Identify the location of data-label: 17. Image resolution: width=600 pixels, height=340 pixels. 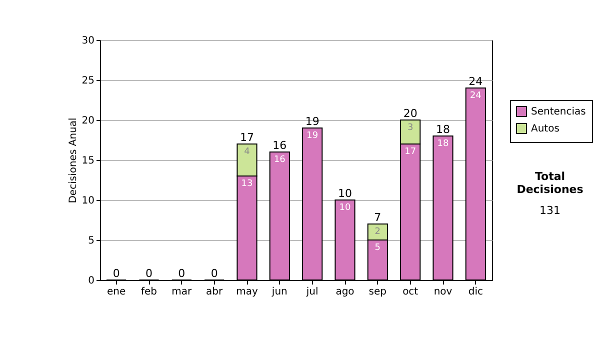
(410, 152).